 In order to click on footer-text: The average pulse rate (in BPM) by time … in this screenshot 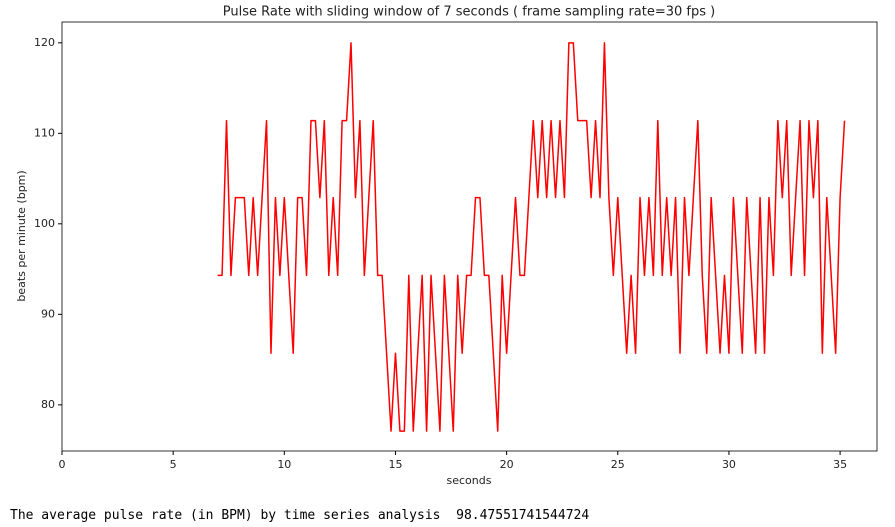, I will do `click(300, 515)`.